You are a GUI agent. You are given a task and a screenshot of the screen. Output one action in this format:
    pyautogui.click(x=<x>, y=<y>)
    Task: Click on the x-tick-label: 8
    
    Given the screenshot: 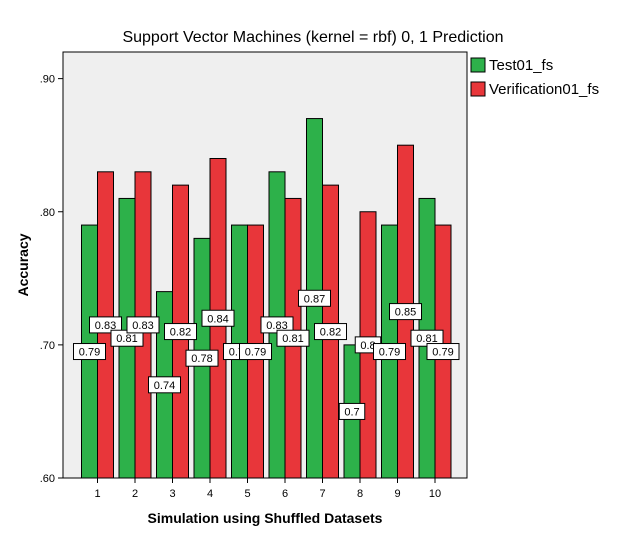 What is the action you would take?
    pyautogui.click(x=360, y=494)
    